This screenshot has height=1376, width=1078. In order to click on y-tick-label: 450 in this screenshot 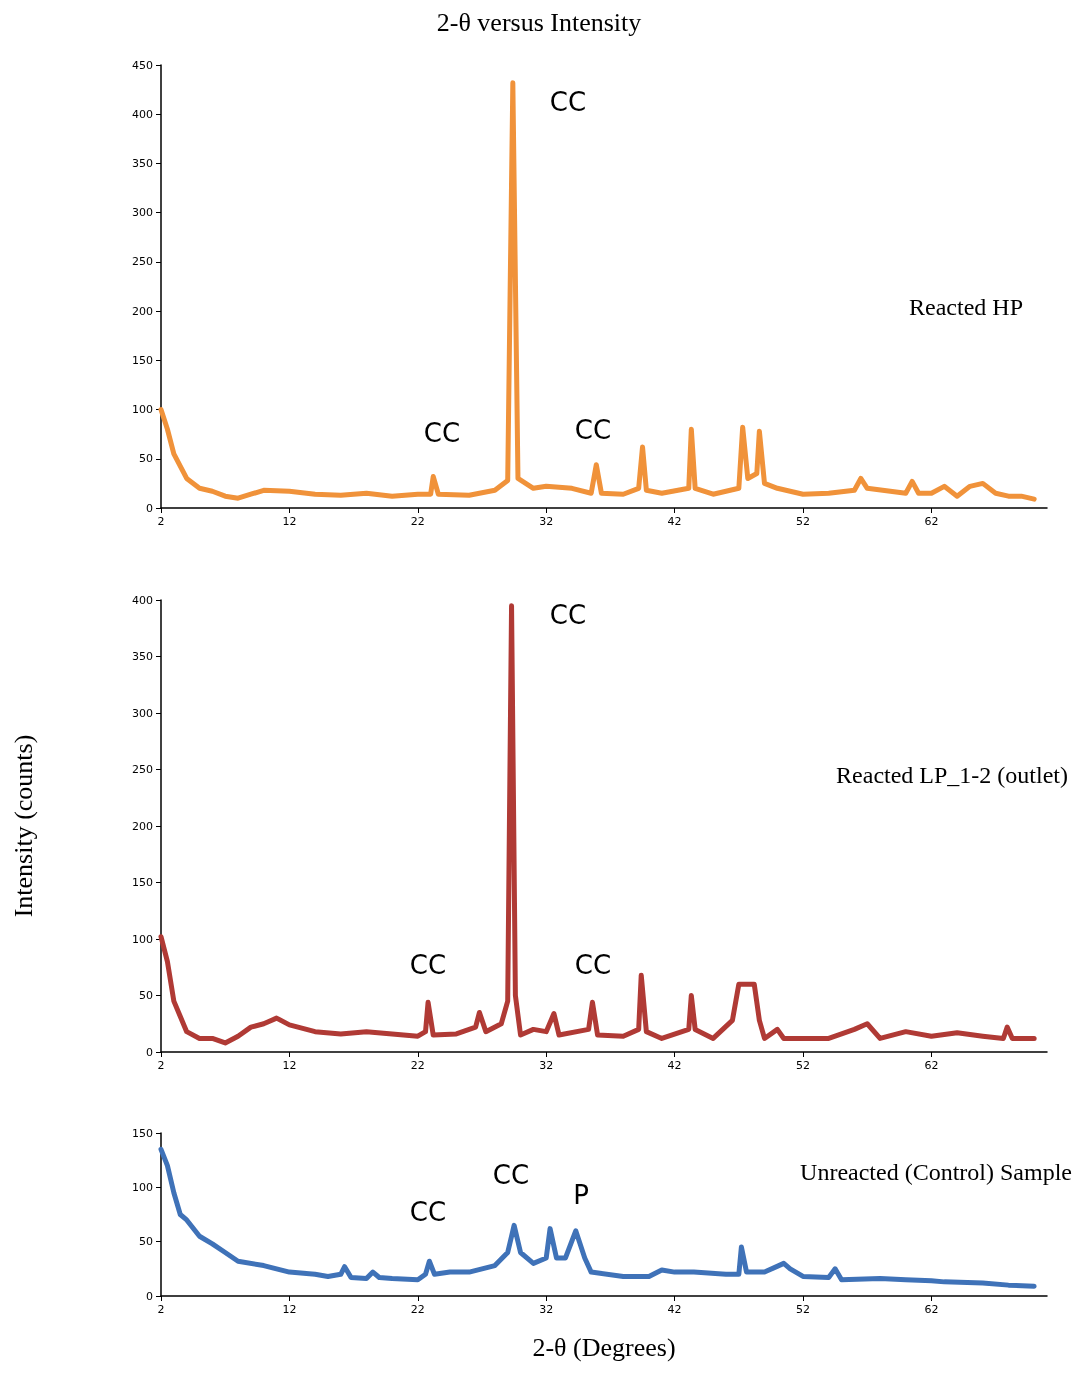, I will do `click(142, 65)`.